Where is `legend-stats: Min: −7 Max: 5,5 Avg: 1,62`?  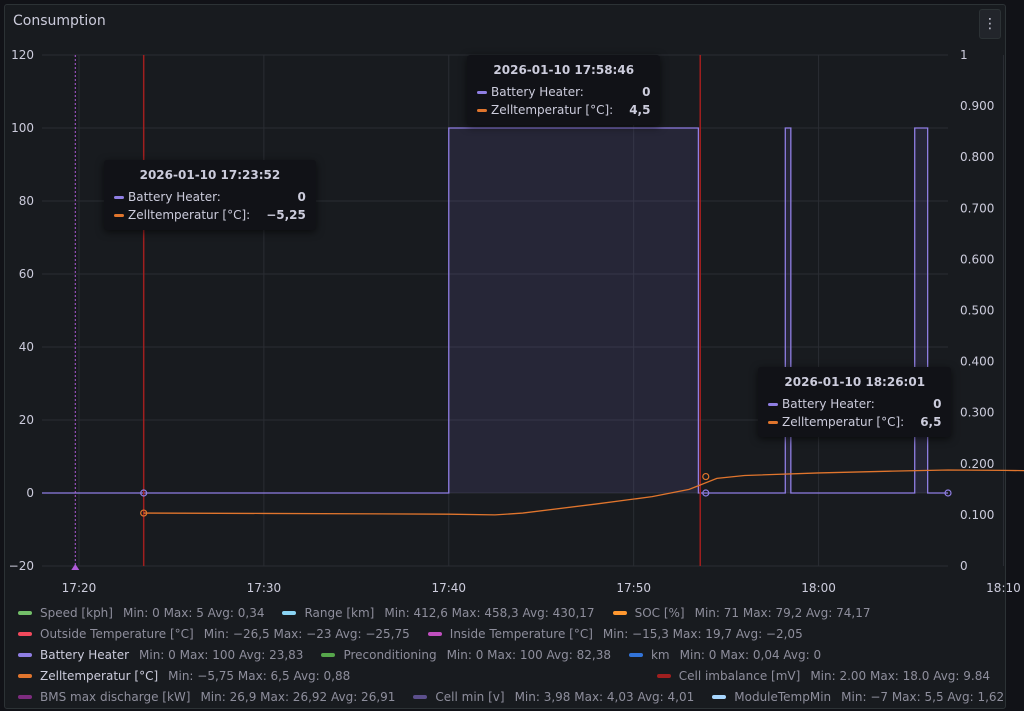 legend-stats: Min: −7 Max: 5,5 Avg: 1,62 is located at coordinates (923, 696).